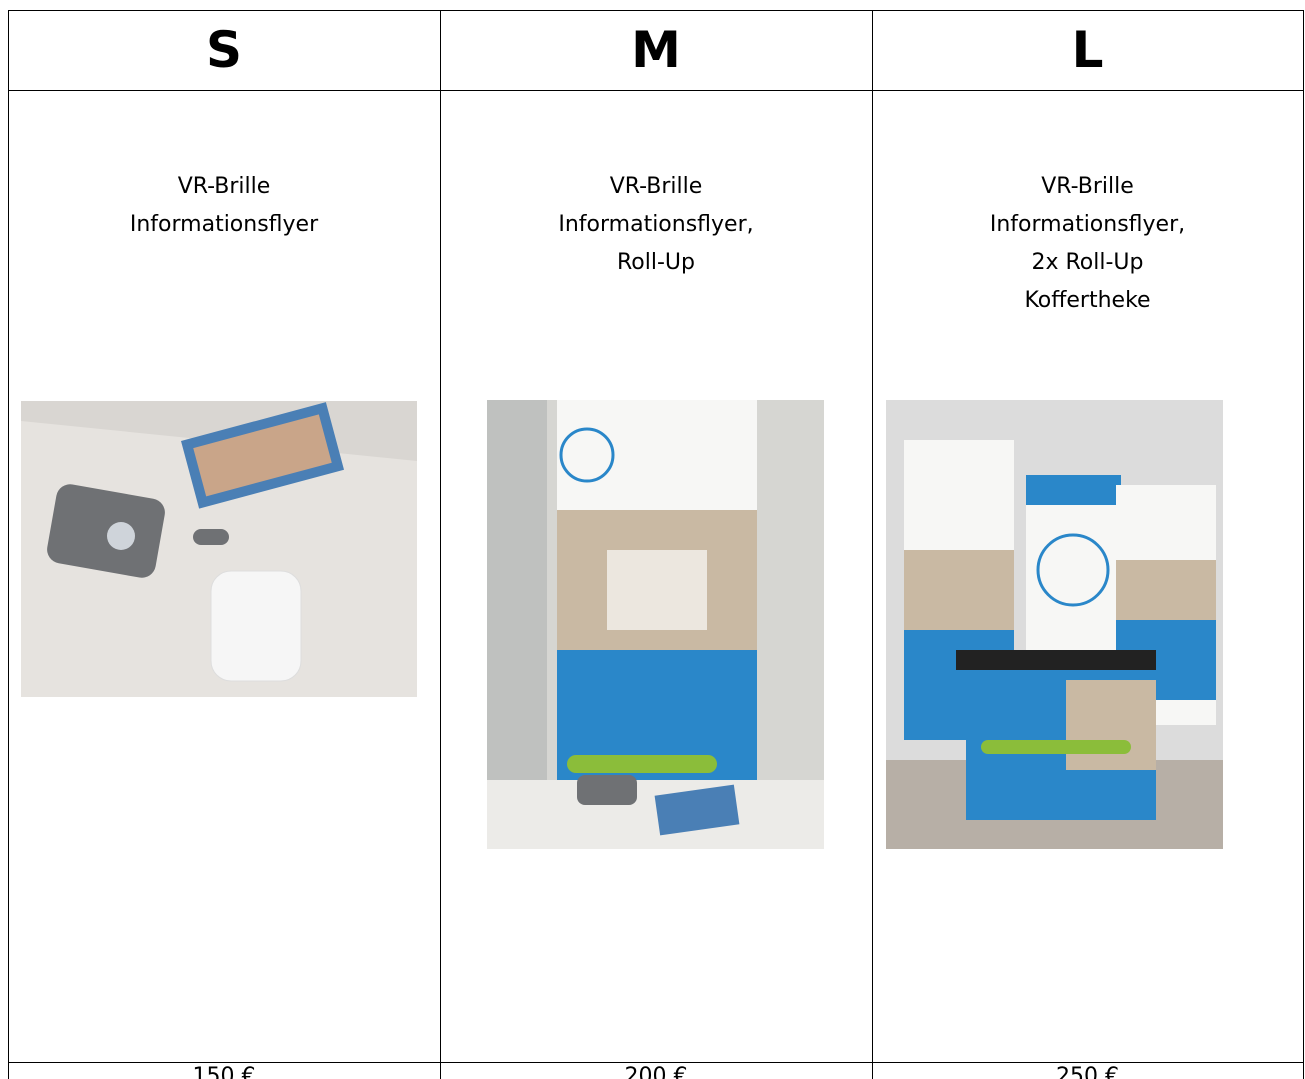 The width and height of the screenshot is (1305, 1079). I want to click on price: 250 €, so click(1087, 1071).